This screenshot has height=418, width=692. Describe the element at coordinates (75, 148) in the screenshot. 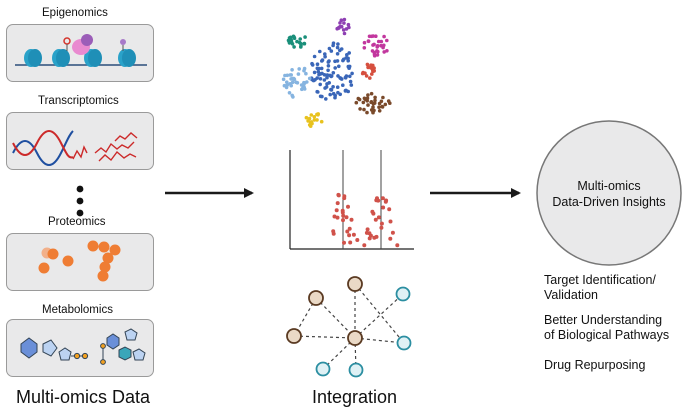

I see `transcriptomics-illustration` at that location.